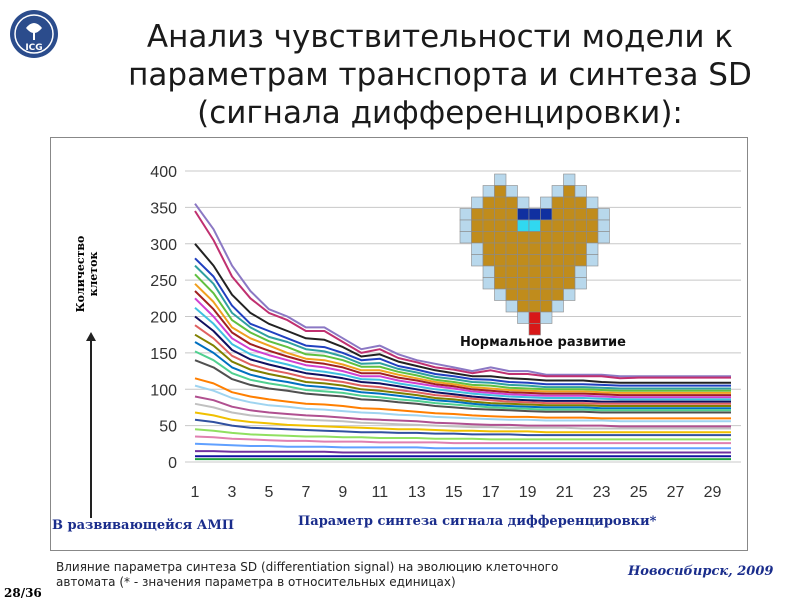  What do you see at coordinates (454, 492) in the screenshot?
I see `x-tick-label: 15` at bounding box center [454, 492].